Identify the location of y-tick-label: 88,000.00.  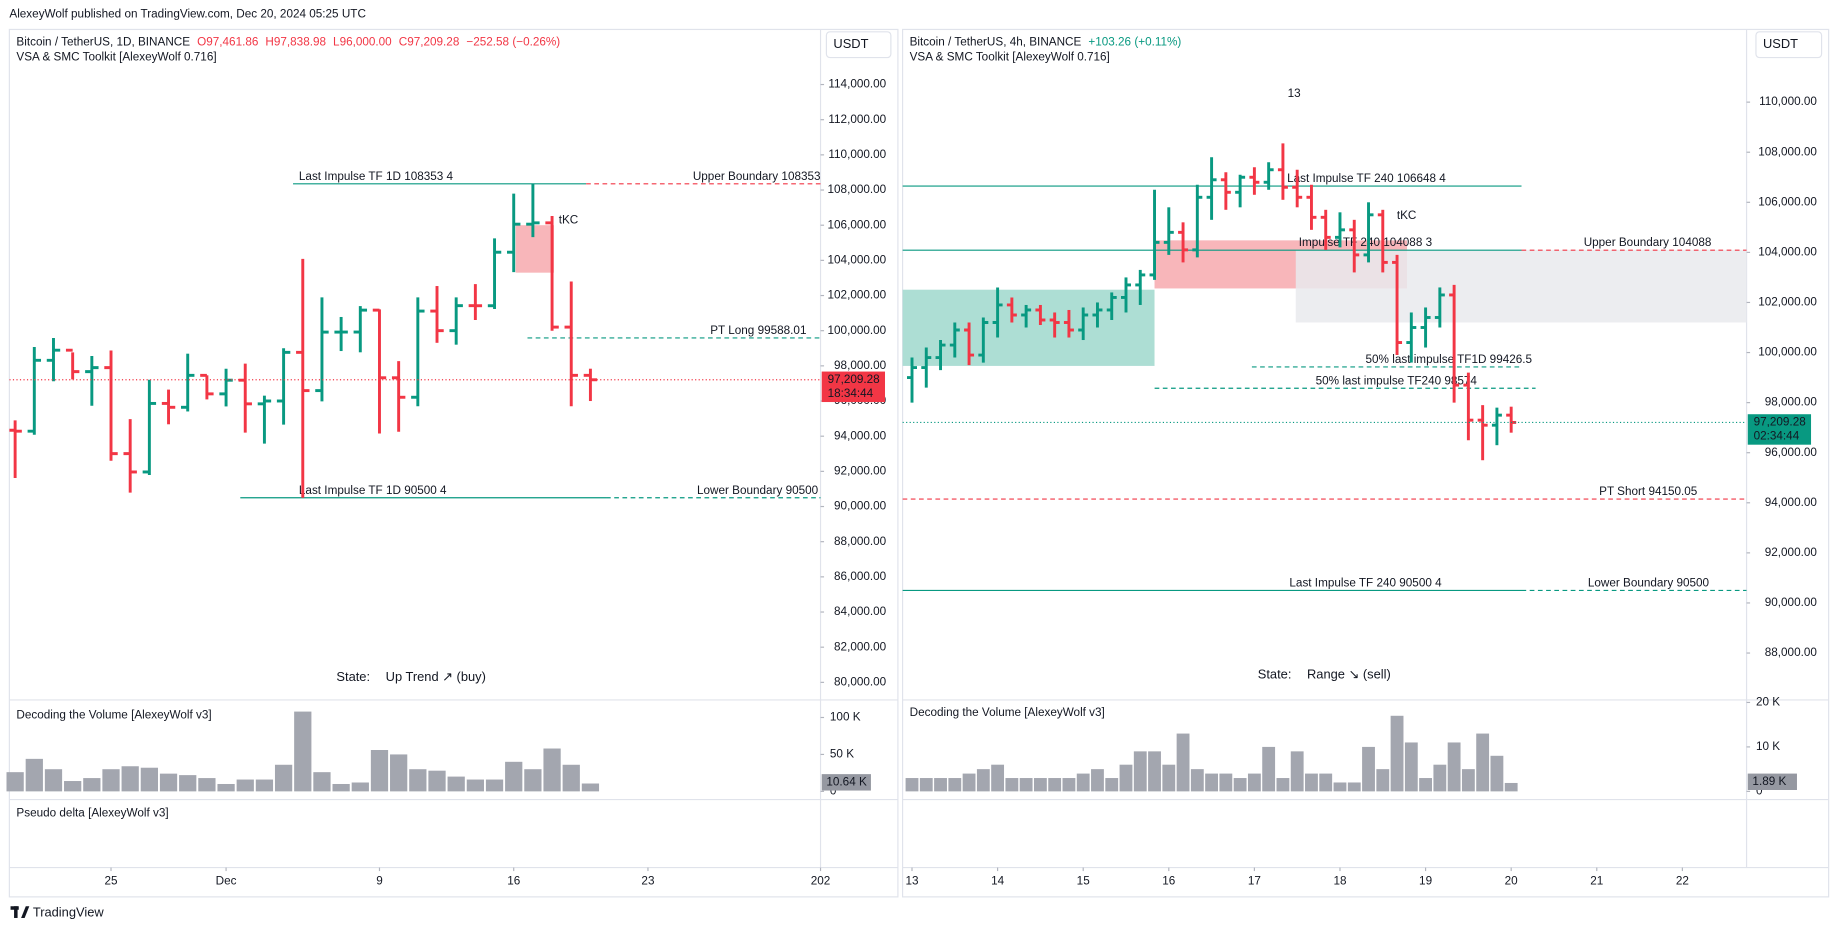
(1791, 652).